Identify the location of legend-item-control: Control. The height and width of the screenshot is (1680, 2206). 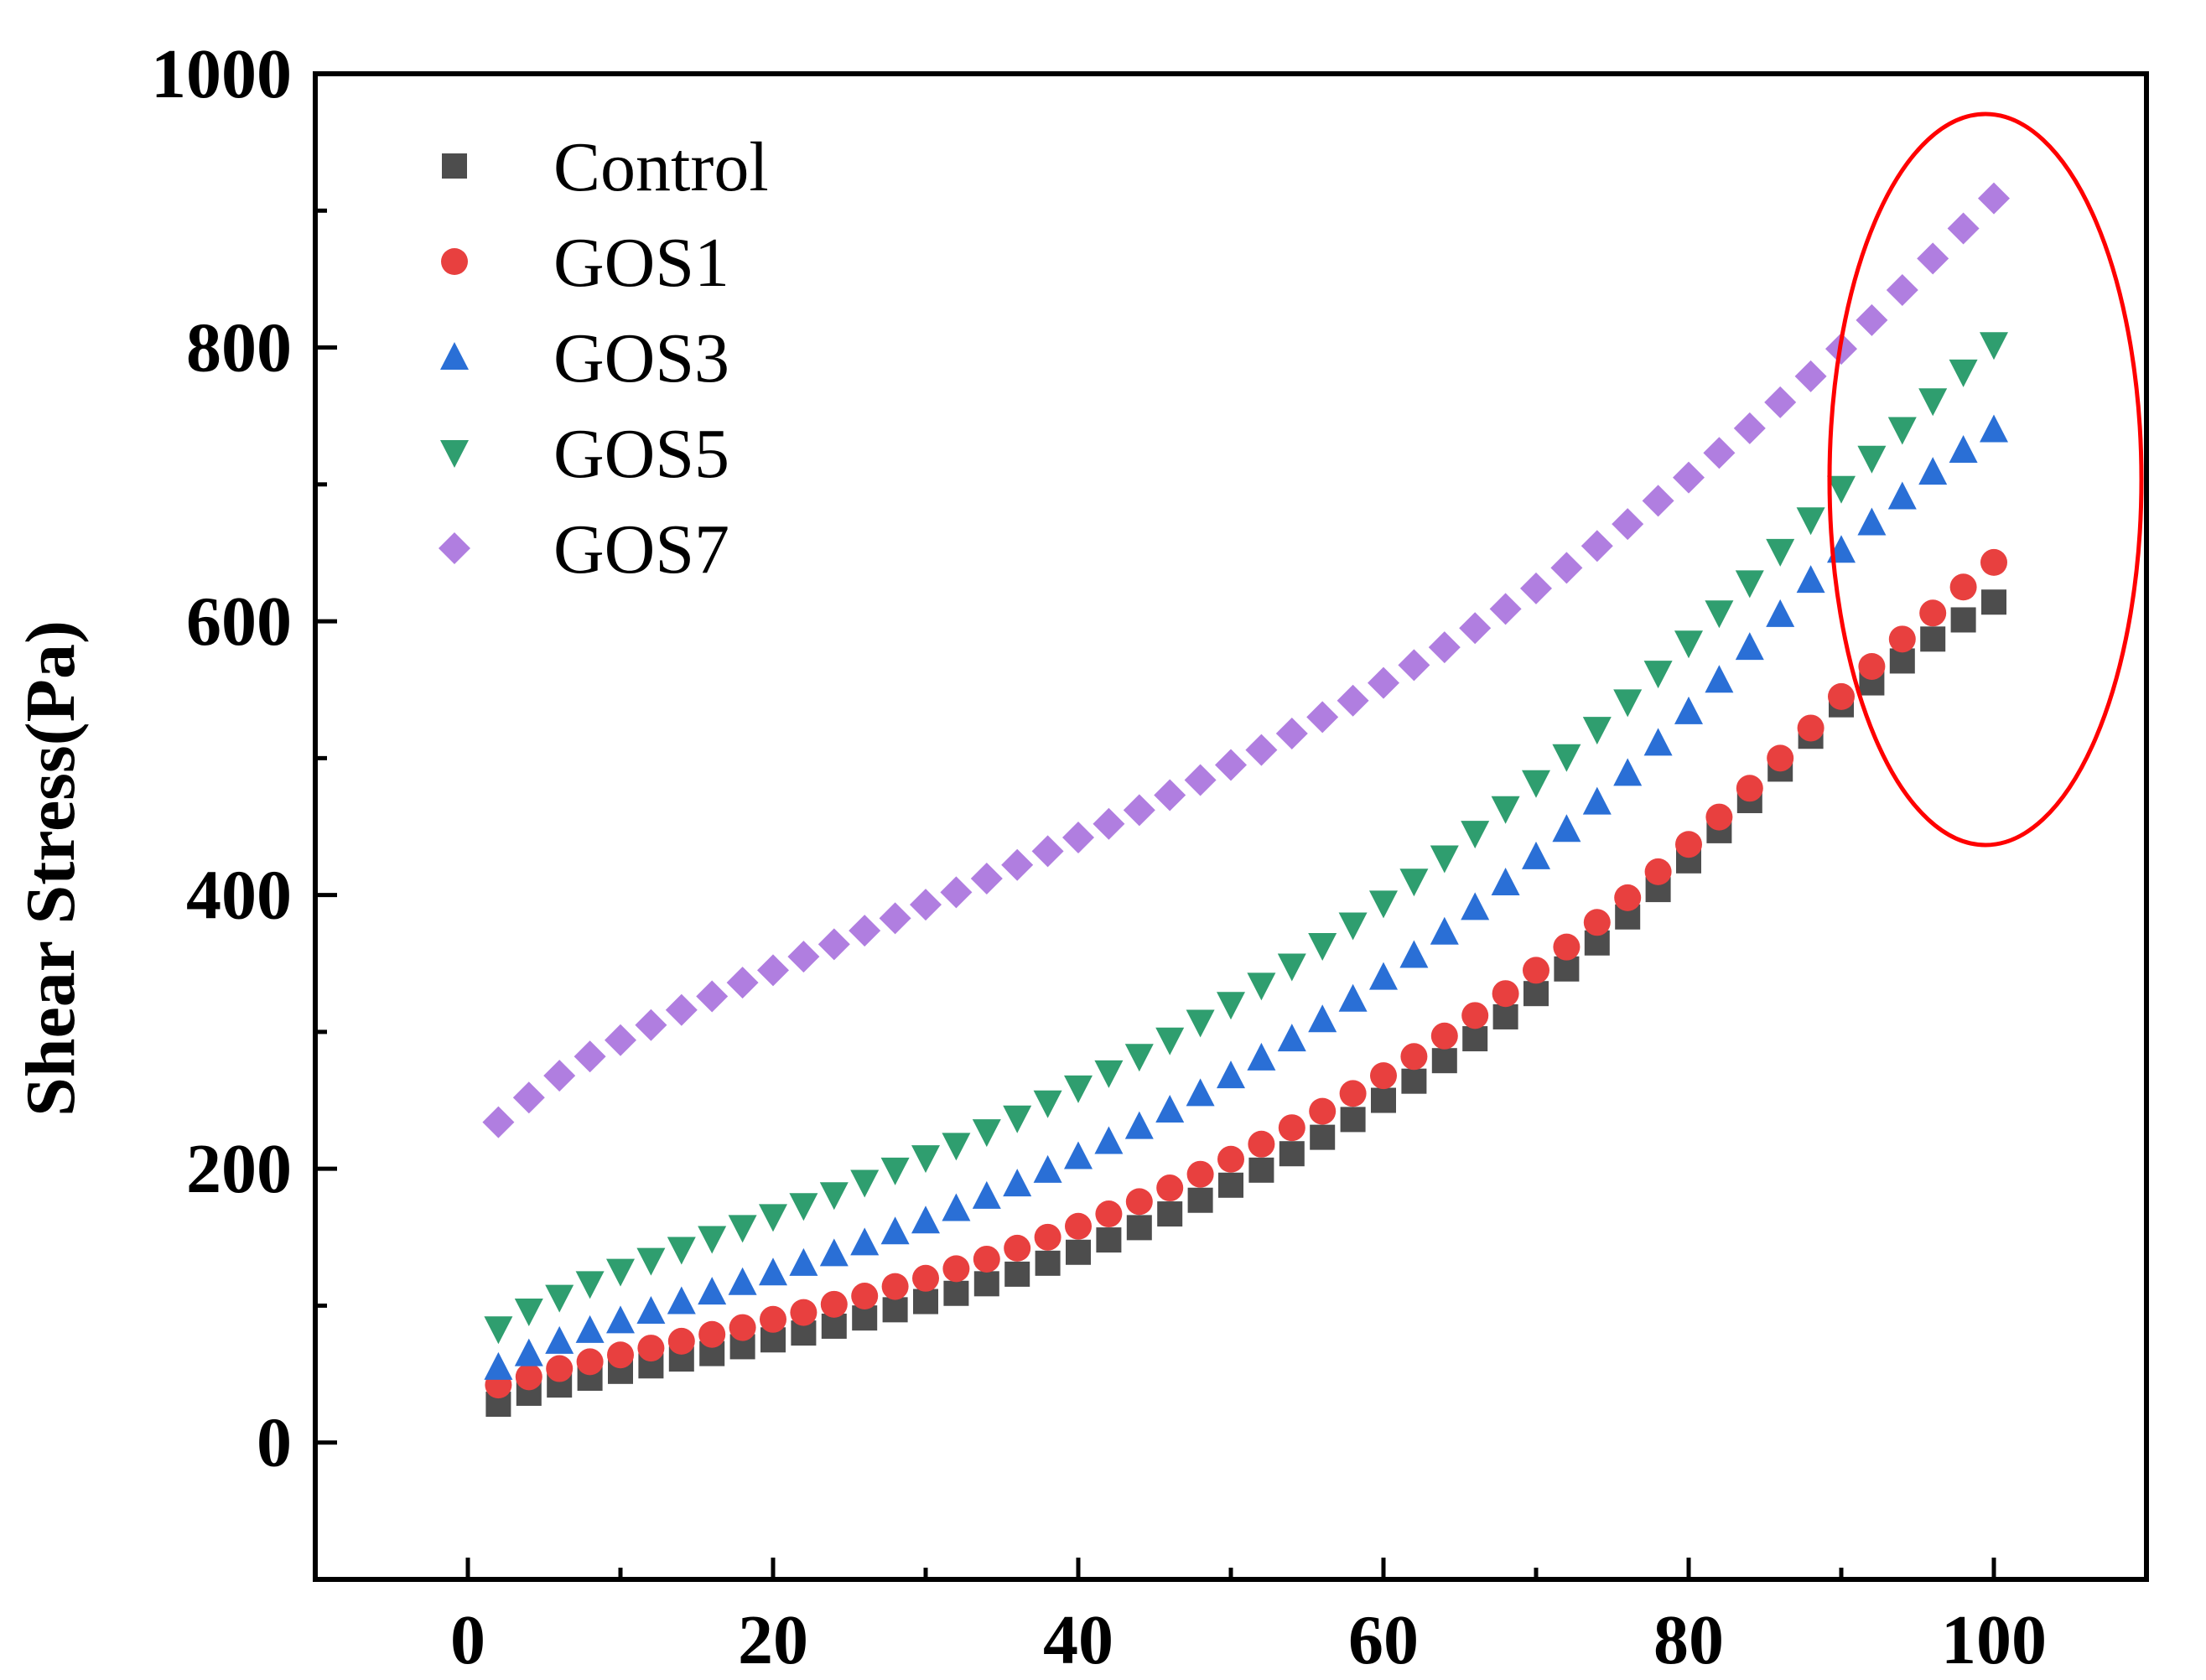
(605, 167).